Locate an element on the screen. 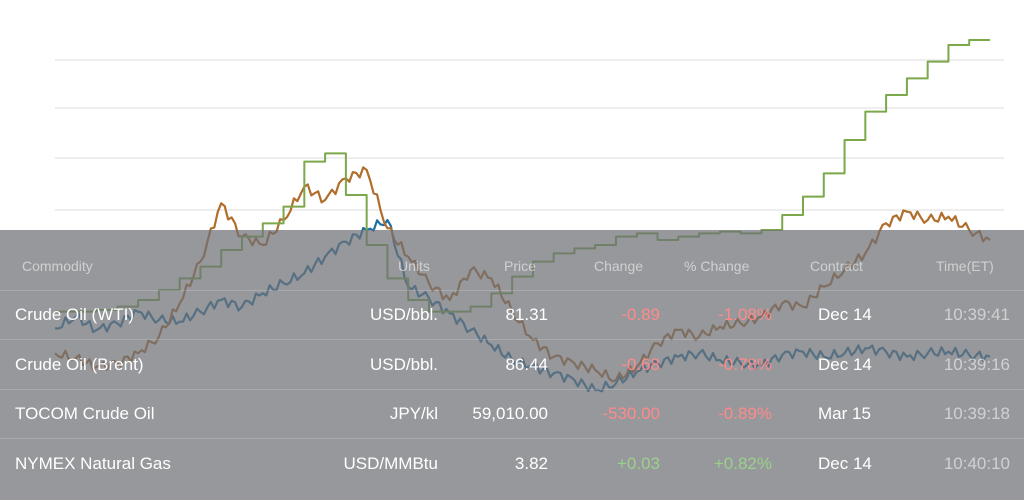  price: 86.44 is located at coordinates (526, 364).